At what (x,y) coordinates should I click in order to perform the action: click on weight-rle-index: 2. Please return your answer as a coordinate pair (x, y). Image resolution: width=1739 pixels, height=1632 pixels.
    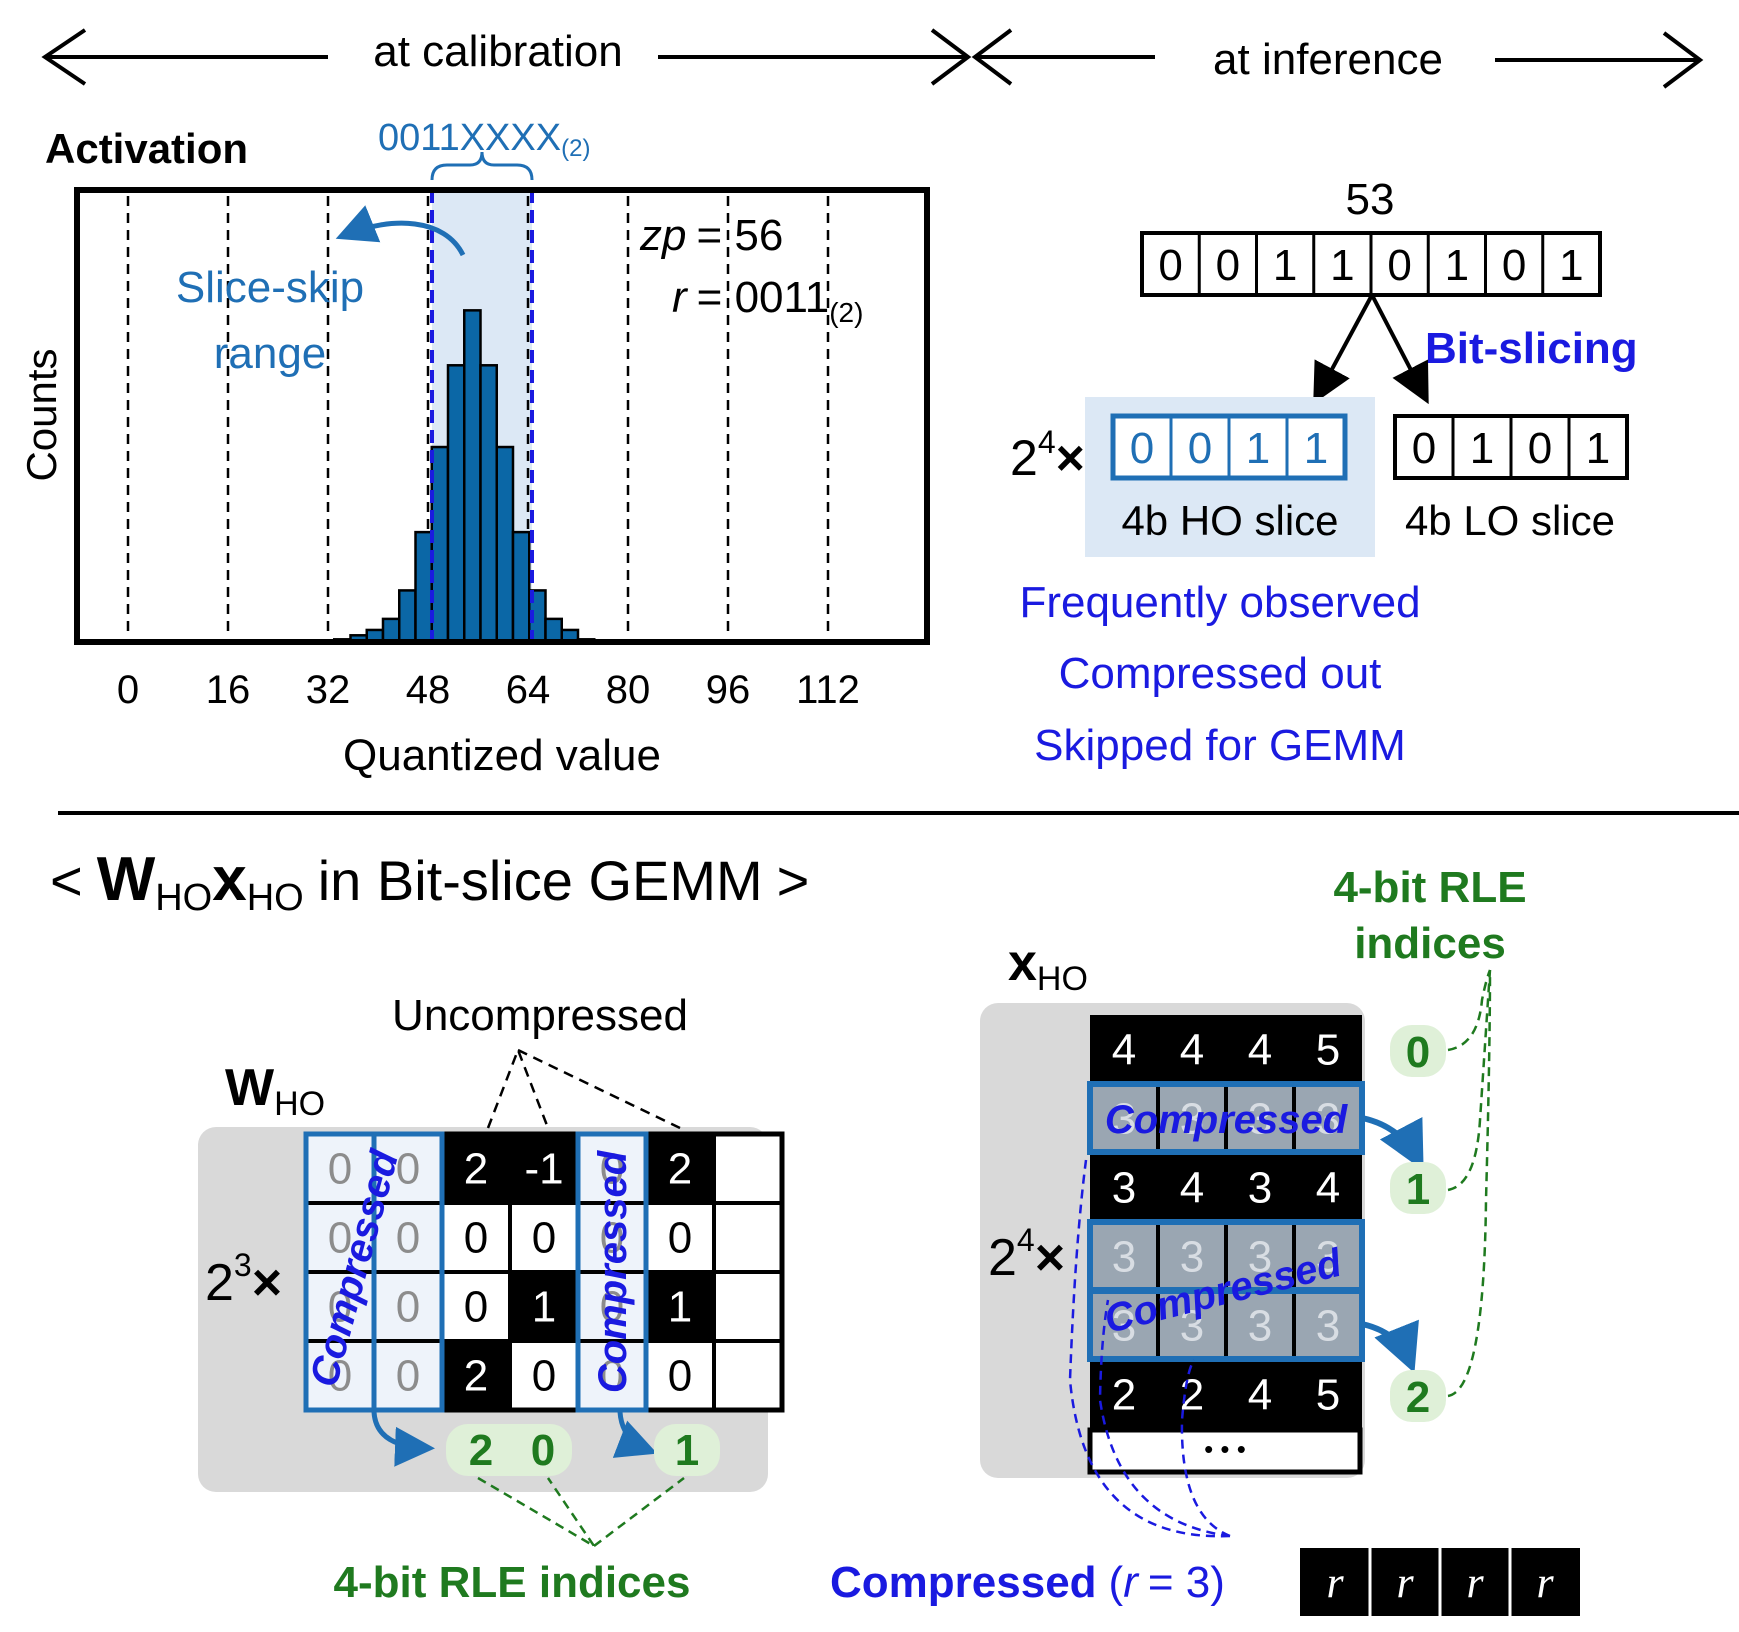
    Looking at the image, I should click on (481, 1450).